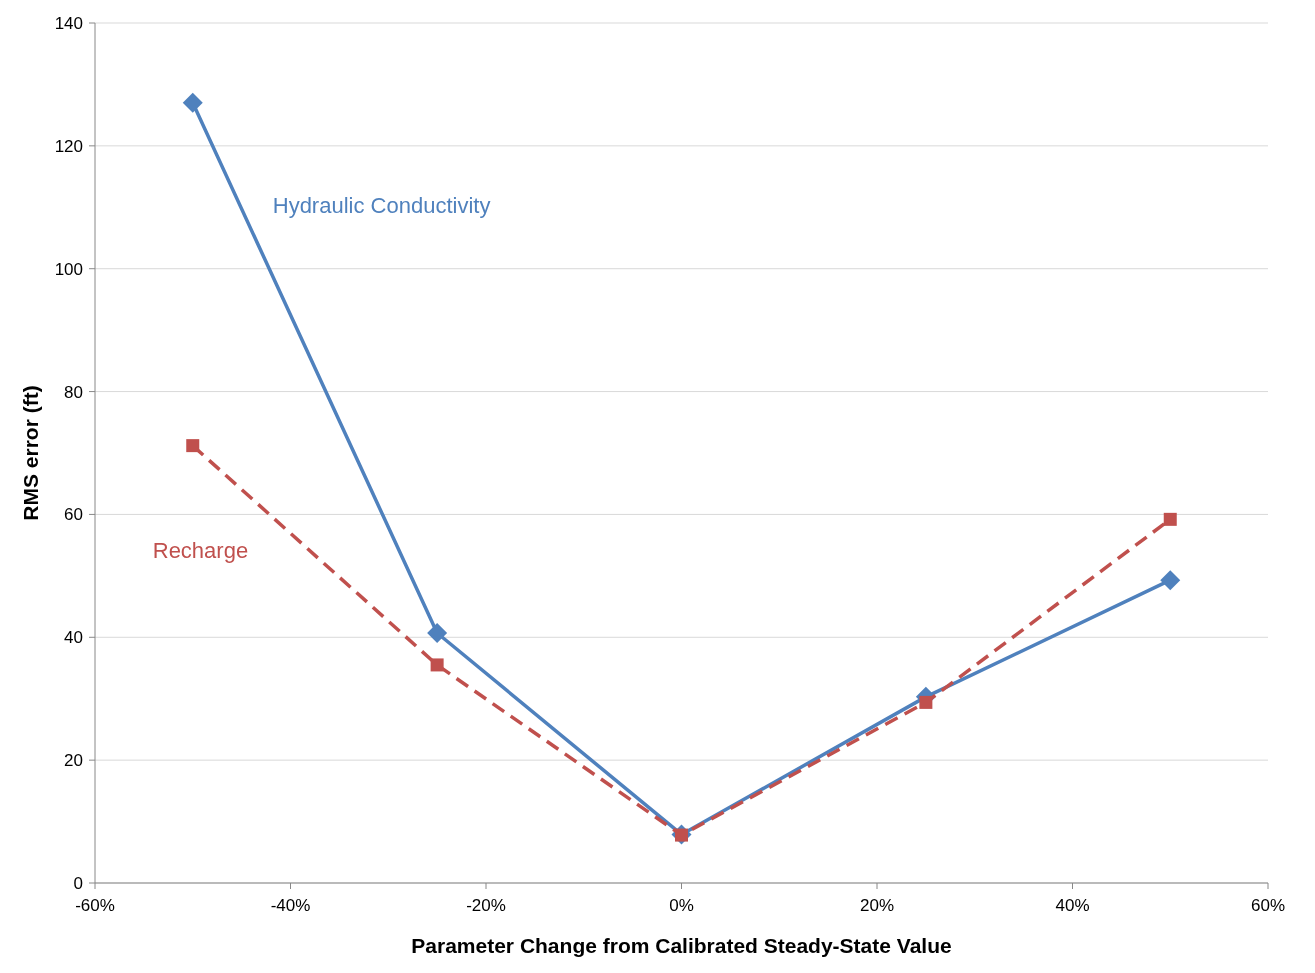  What do you see at coordinates (73, 638) in the screenshot?
I see `y-tick-label: 40` at bounding box center [73, 638].